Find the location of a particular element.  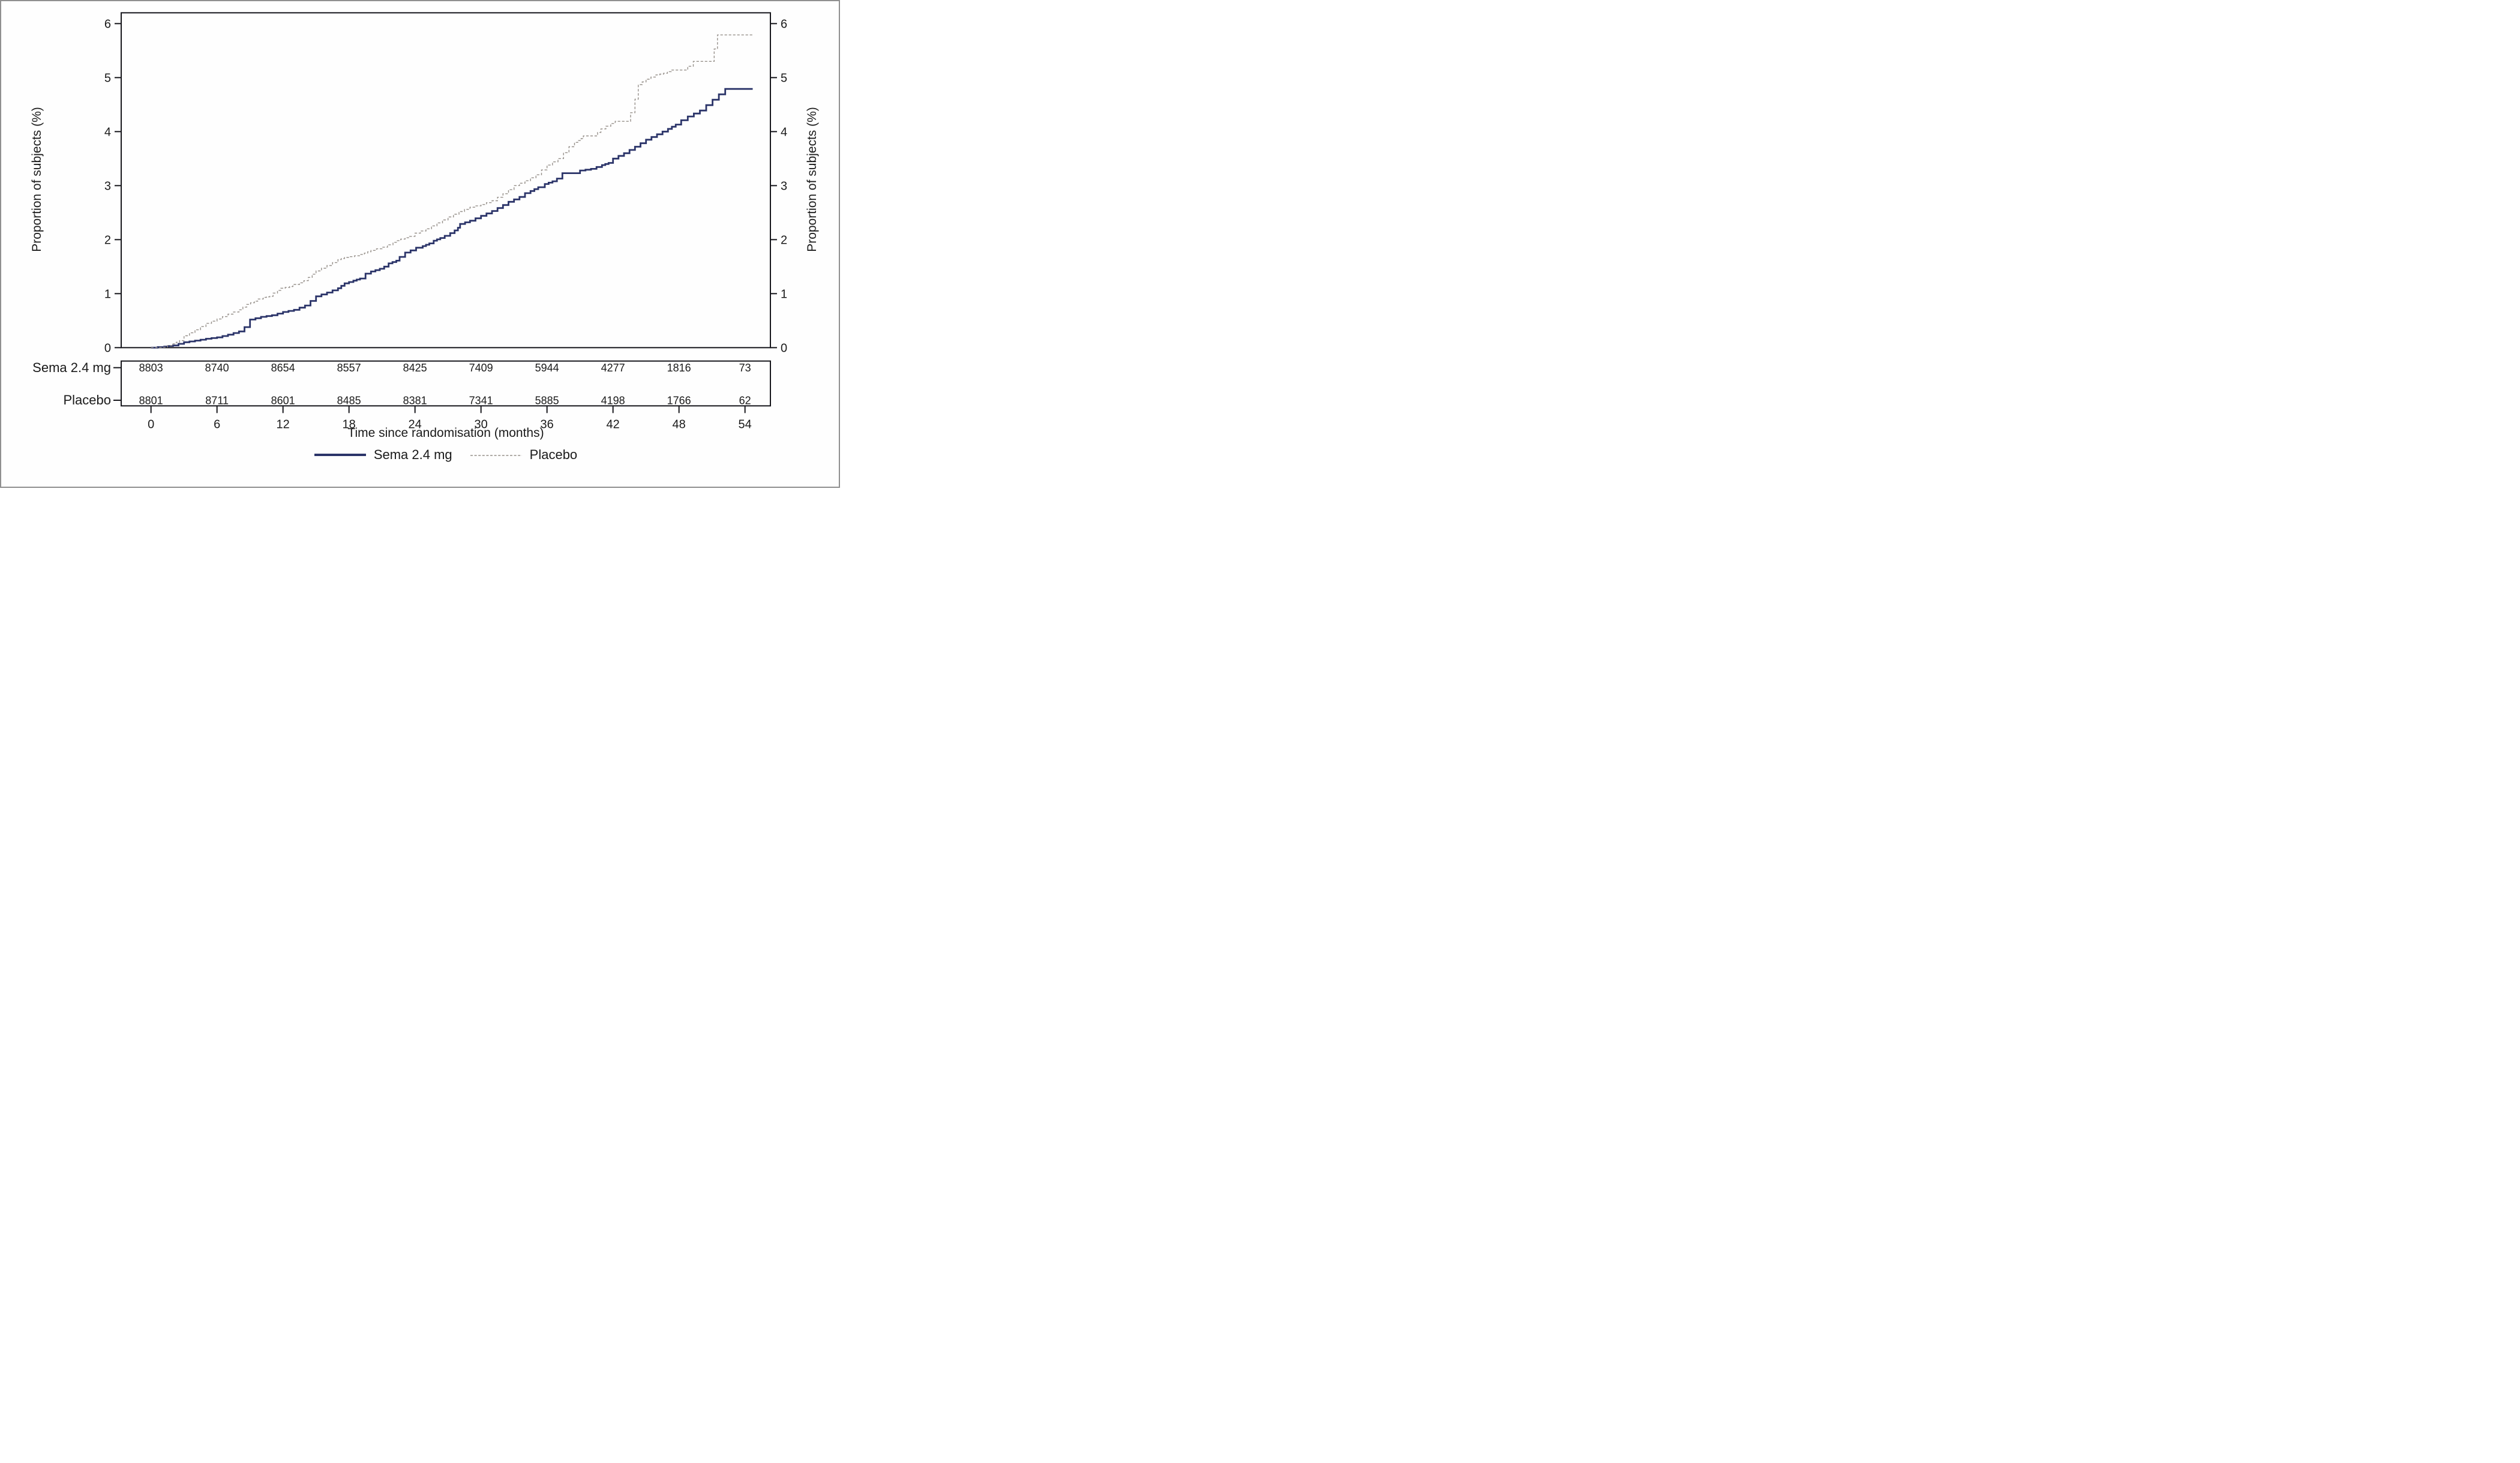

legend-label-placebo: Placebo is located at coordinates (553, 454).